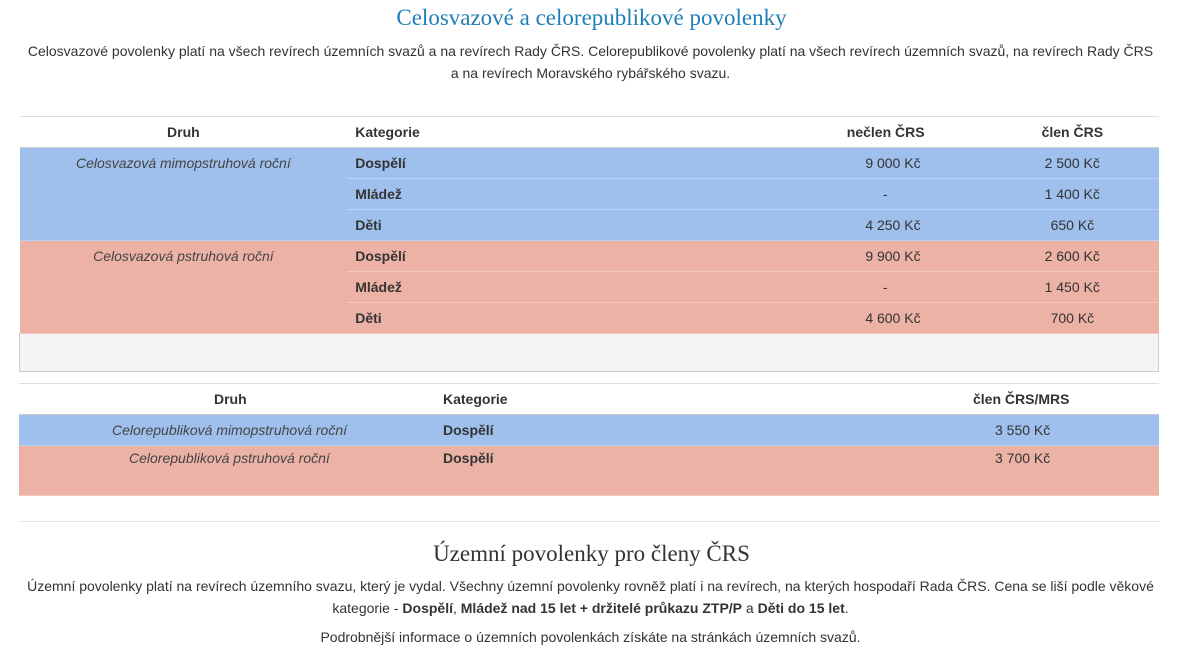 The width and height of the screenshot is (1183, 657). What do you see at coordinates (1087, 287) in the screenshot?
I see `price-clen: 1 450 Kč` at bounding box center [1087, 287].